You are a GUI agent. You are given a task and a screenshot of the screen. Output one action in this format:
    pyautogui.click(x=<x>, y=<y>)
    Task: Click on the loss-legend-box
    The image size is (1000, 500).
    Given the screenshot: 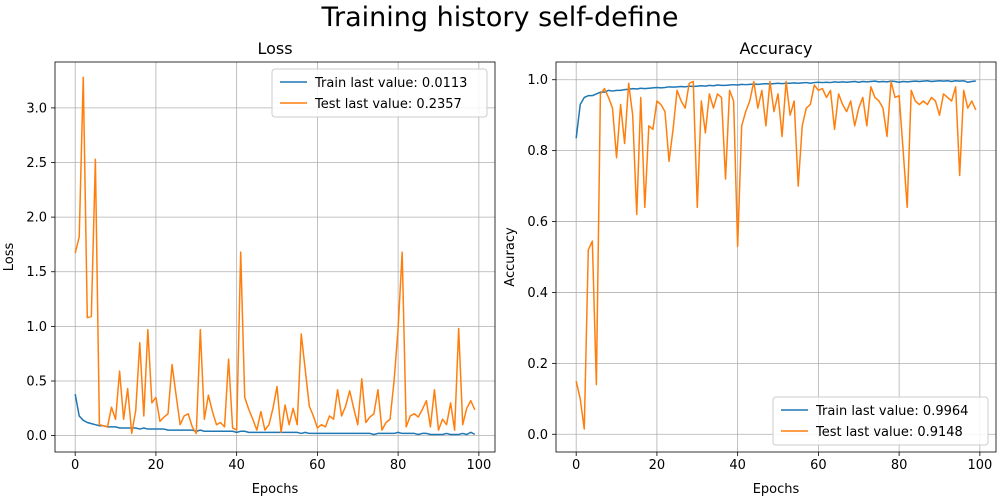 What is the action you would take?
    pyautogui.click(x=379, y=93)
    